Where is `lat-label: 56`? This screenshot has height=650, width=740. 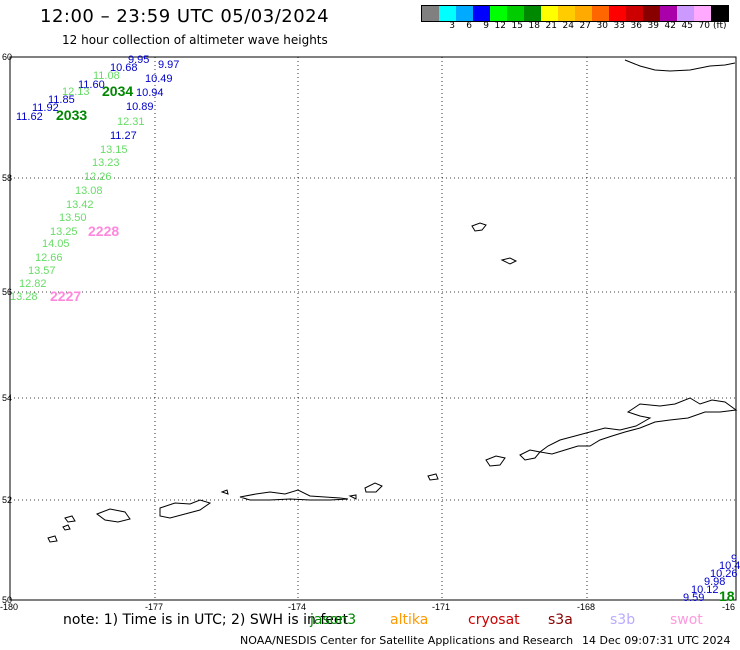
lat-label: 56 is located at coordinates (7, 292).